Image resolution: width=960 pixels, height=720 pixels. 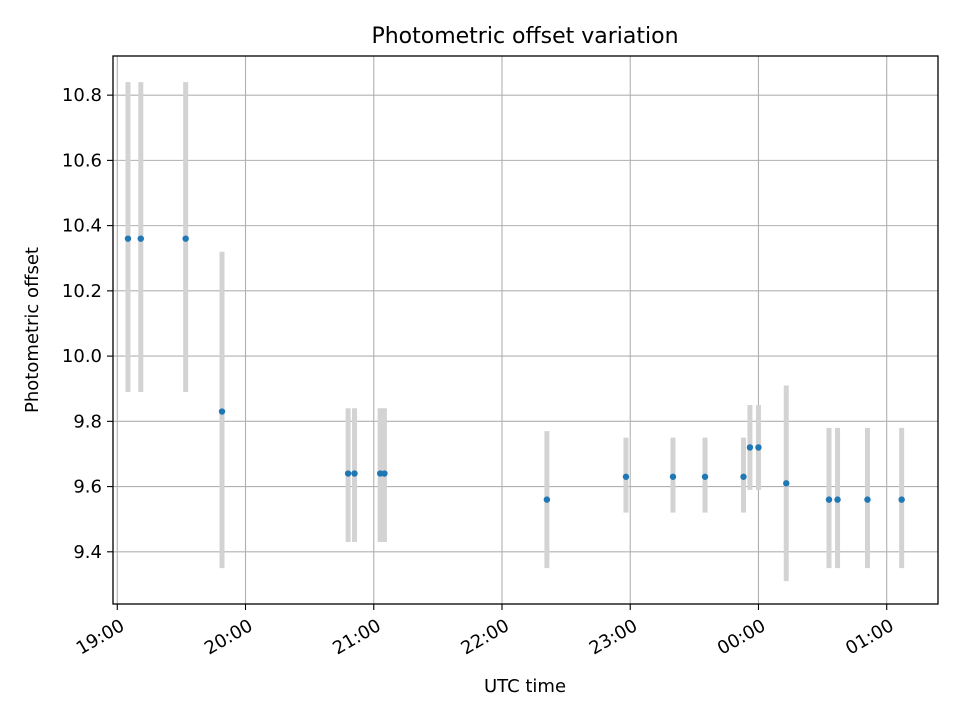 What do you see at coordinates (87, 487) in the screenshot?
I see `y-tick-label: 9.6` at bounding box center [87, 487].